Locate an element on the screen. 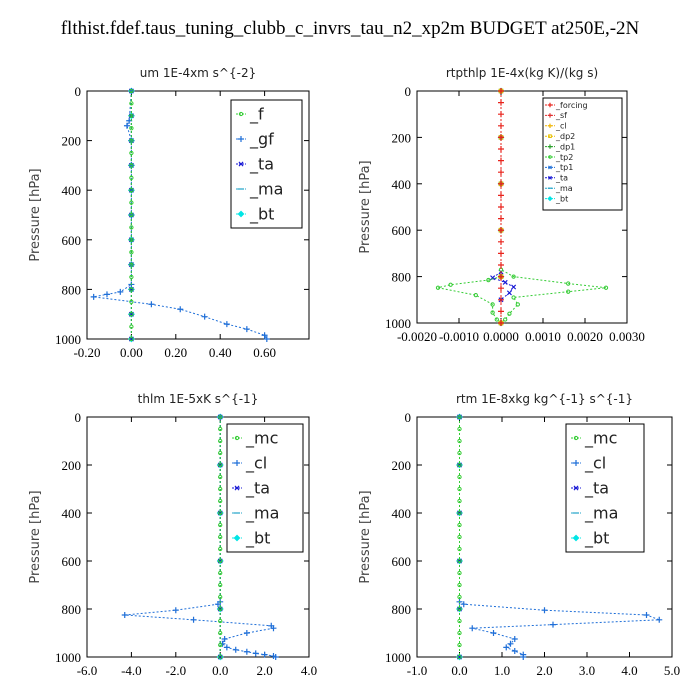  legend-label: _gf is located at coordinates (261, 140).